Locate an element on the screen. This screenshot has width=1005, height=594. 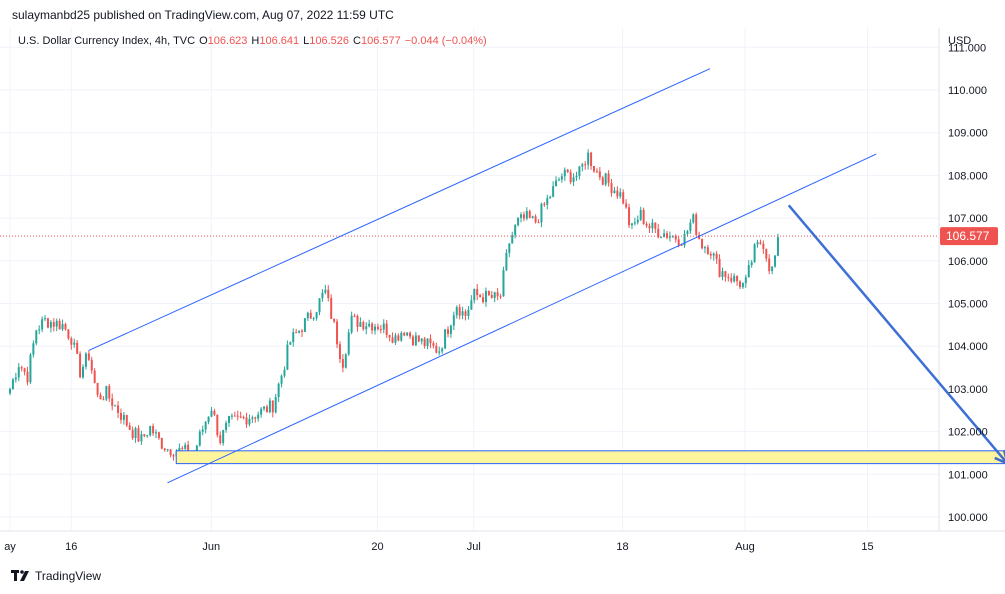
time-axis: ay16Jun20Jul18Aug15Sep is located at coordinates (438, 547).